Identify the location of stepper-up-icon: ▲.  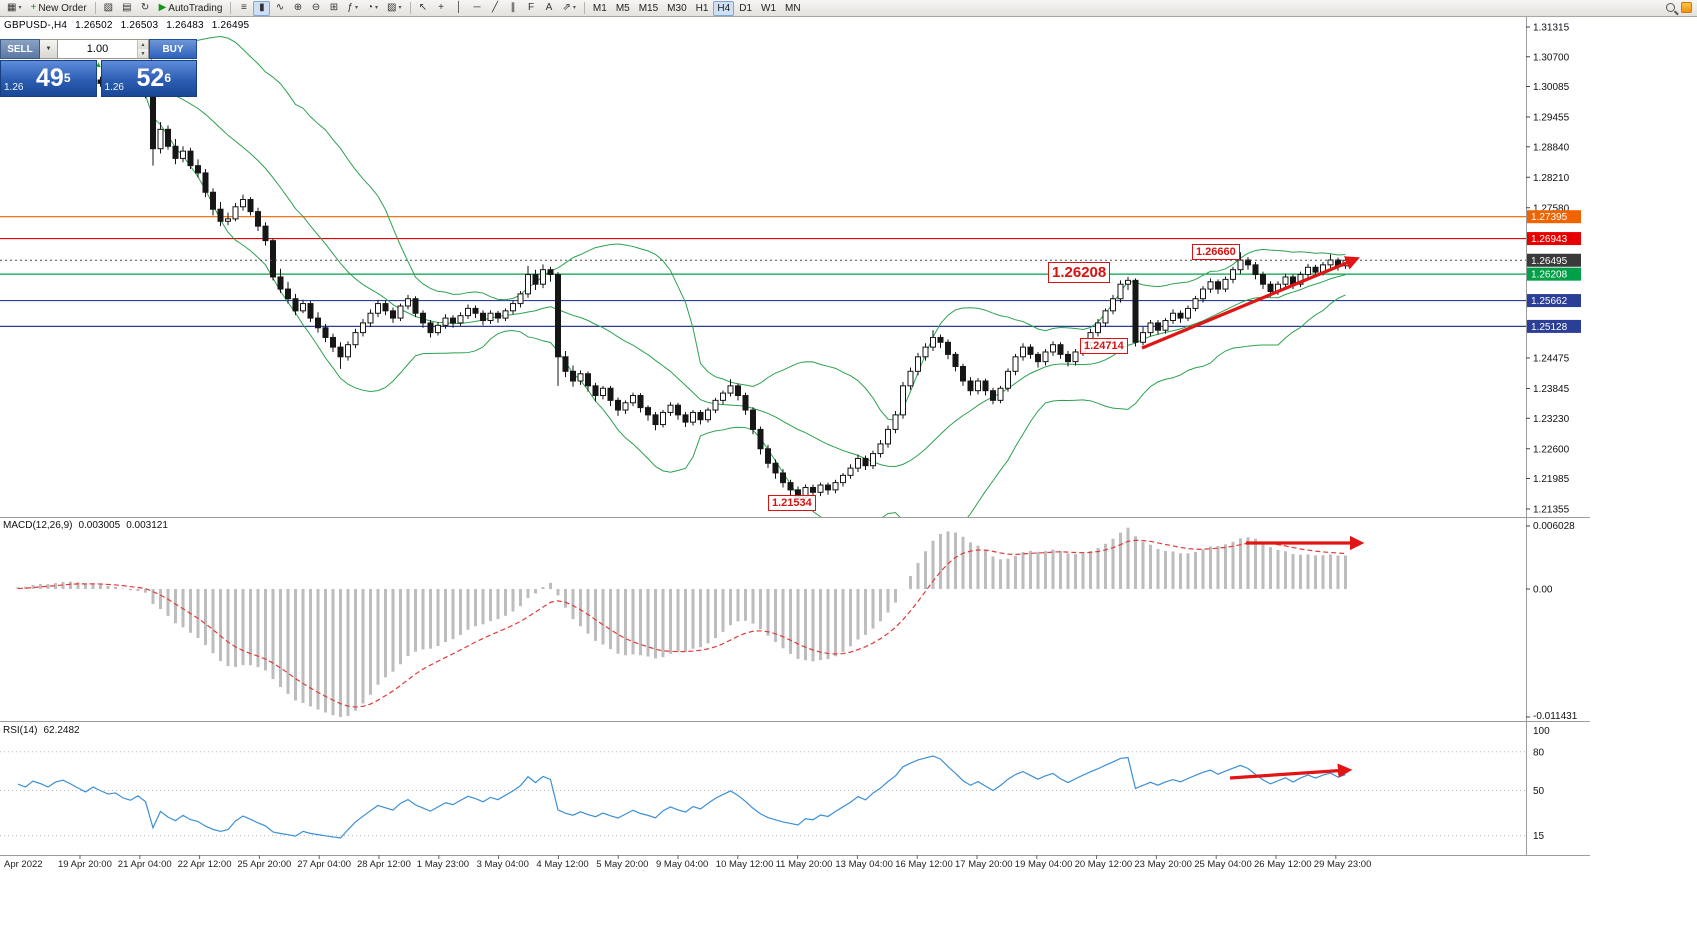
(143, 44).